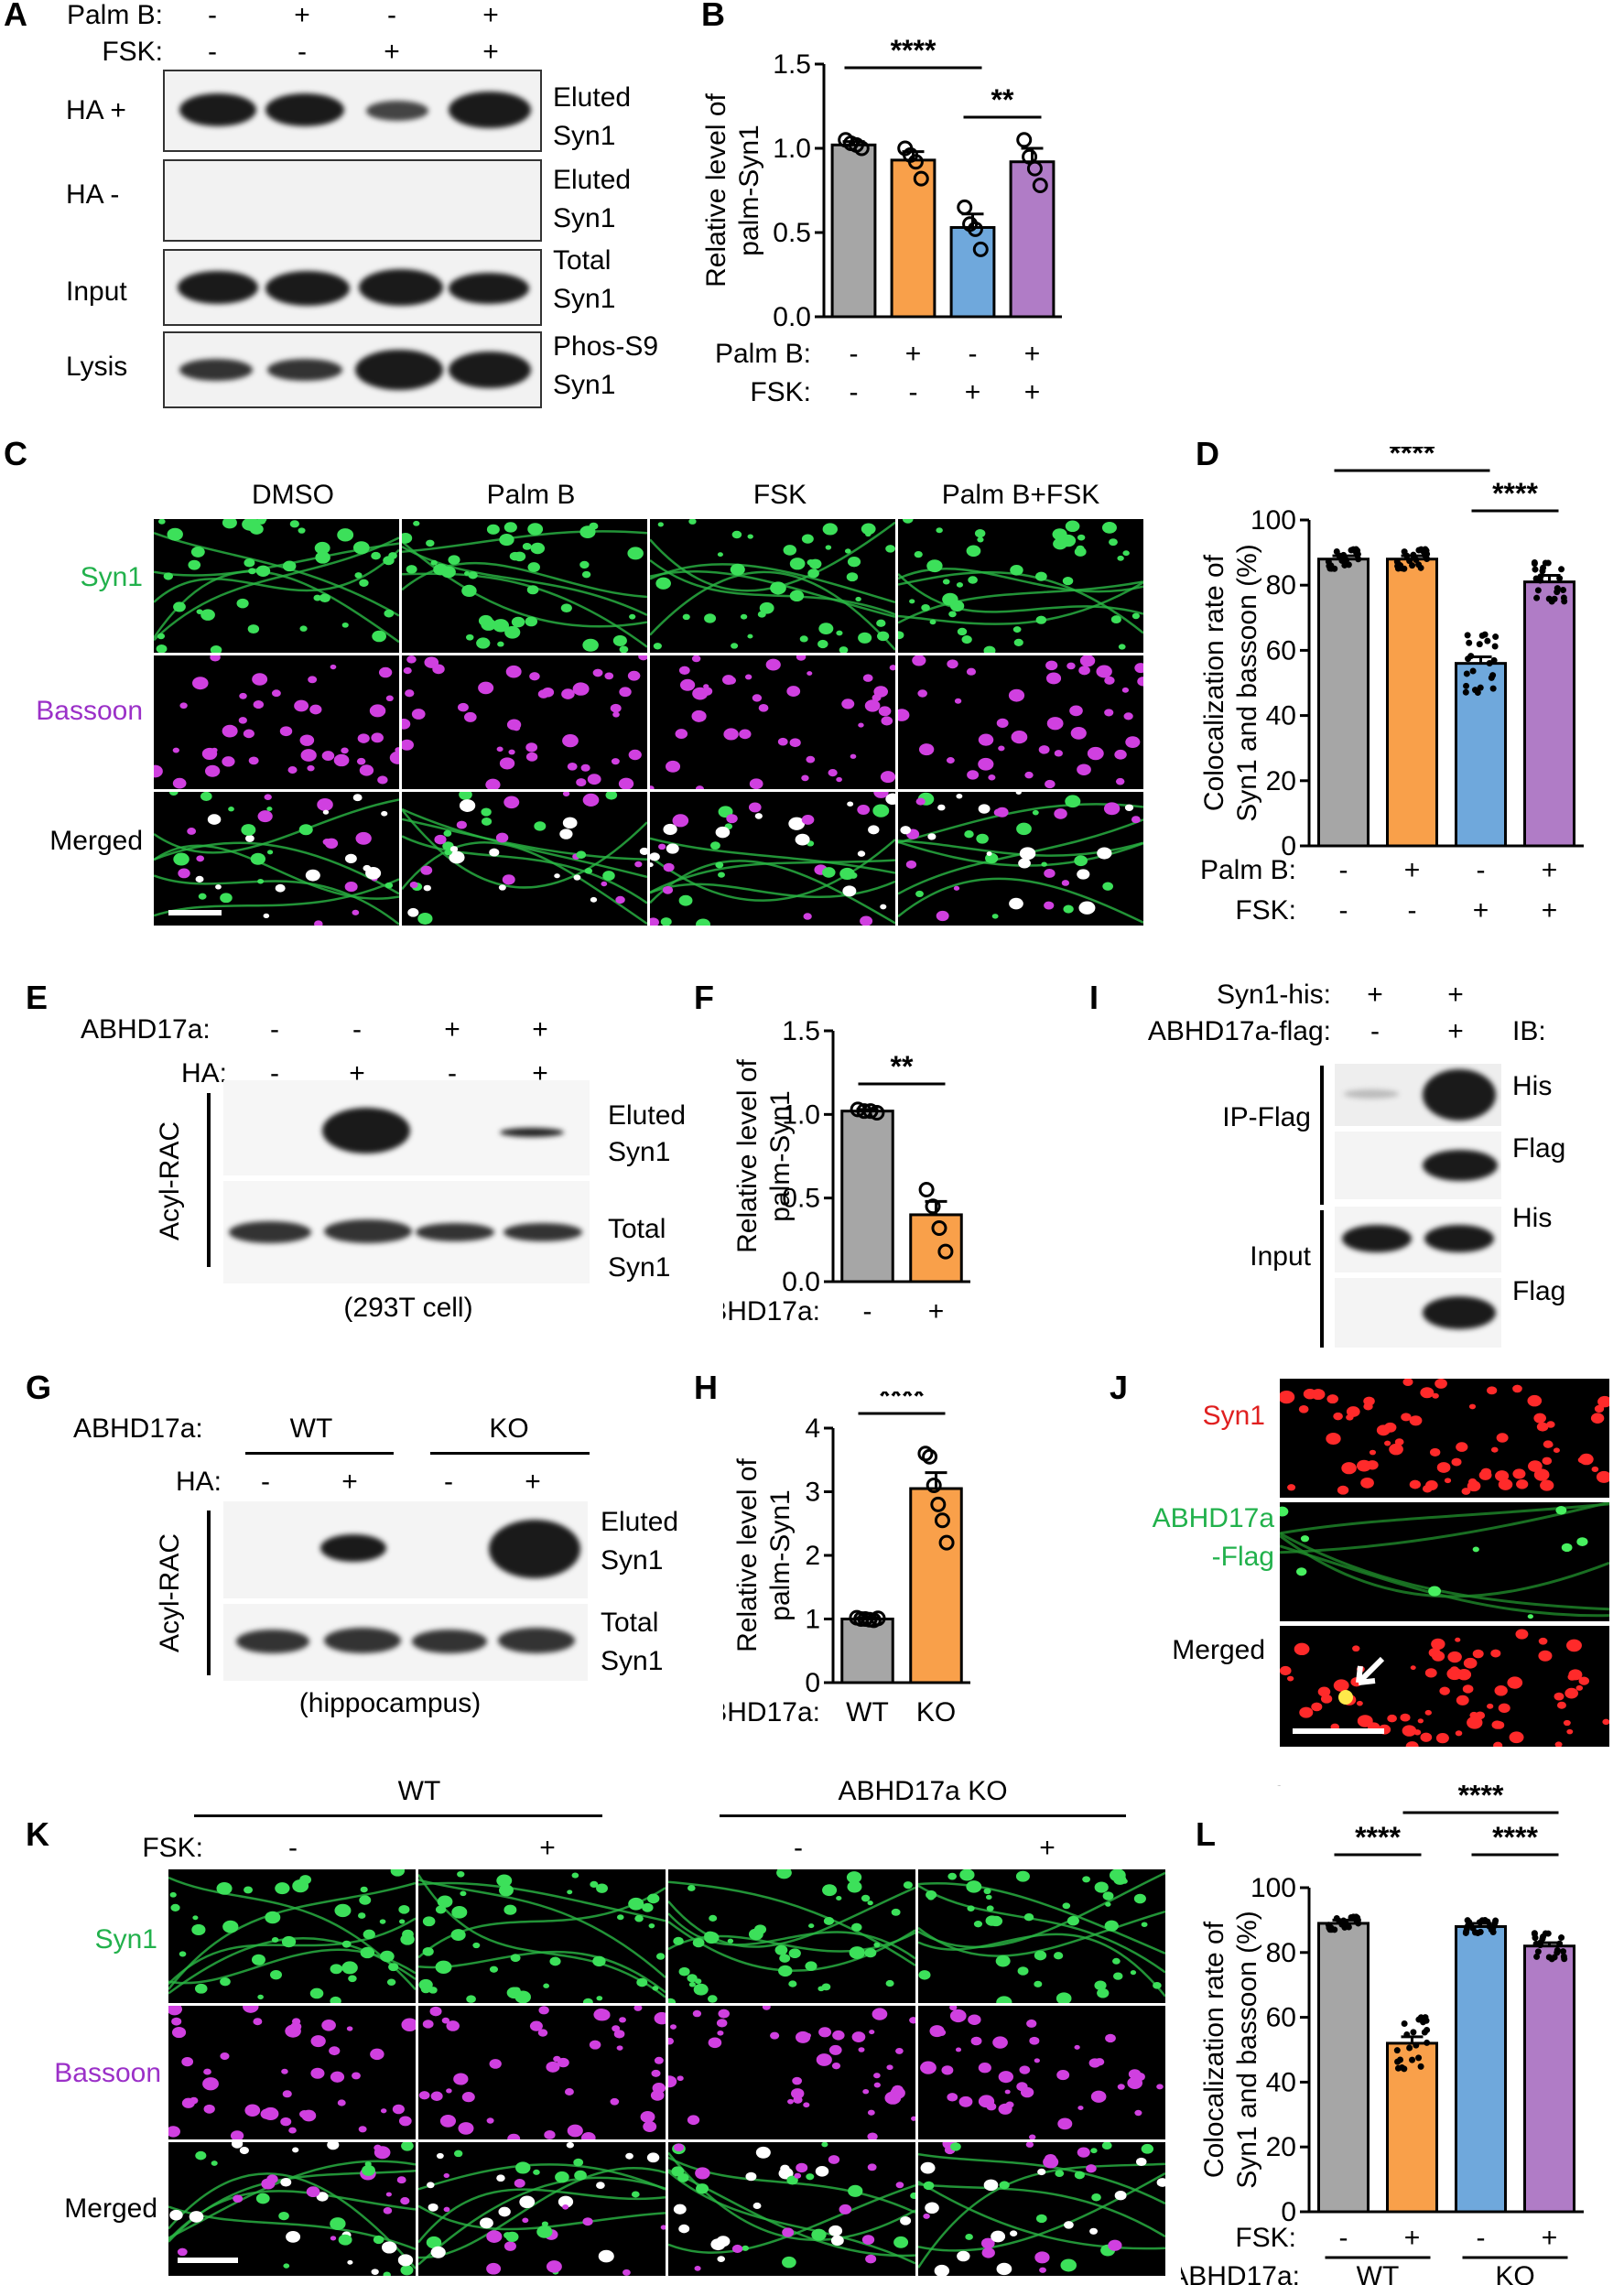  What do you see at coordinates (1418, 1239) in the screenshot?
I see `i-blot-input-his` at bounding box center [1418, 1239].